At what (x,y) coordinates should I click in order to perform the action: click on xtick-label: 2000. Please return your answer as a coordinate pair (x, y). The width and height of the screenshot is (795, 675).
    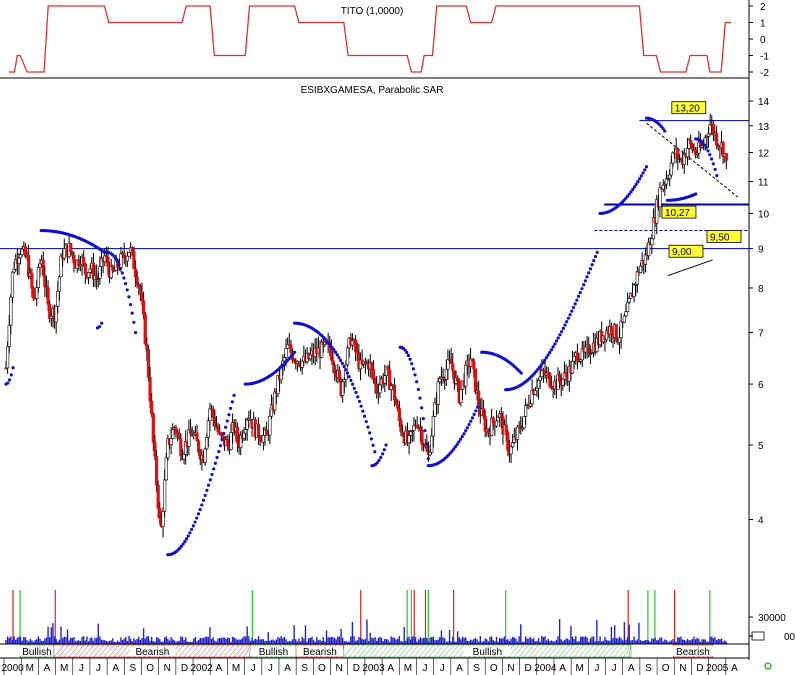
    Looking at the image, I should click on (12, 668).